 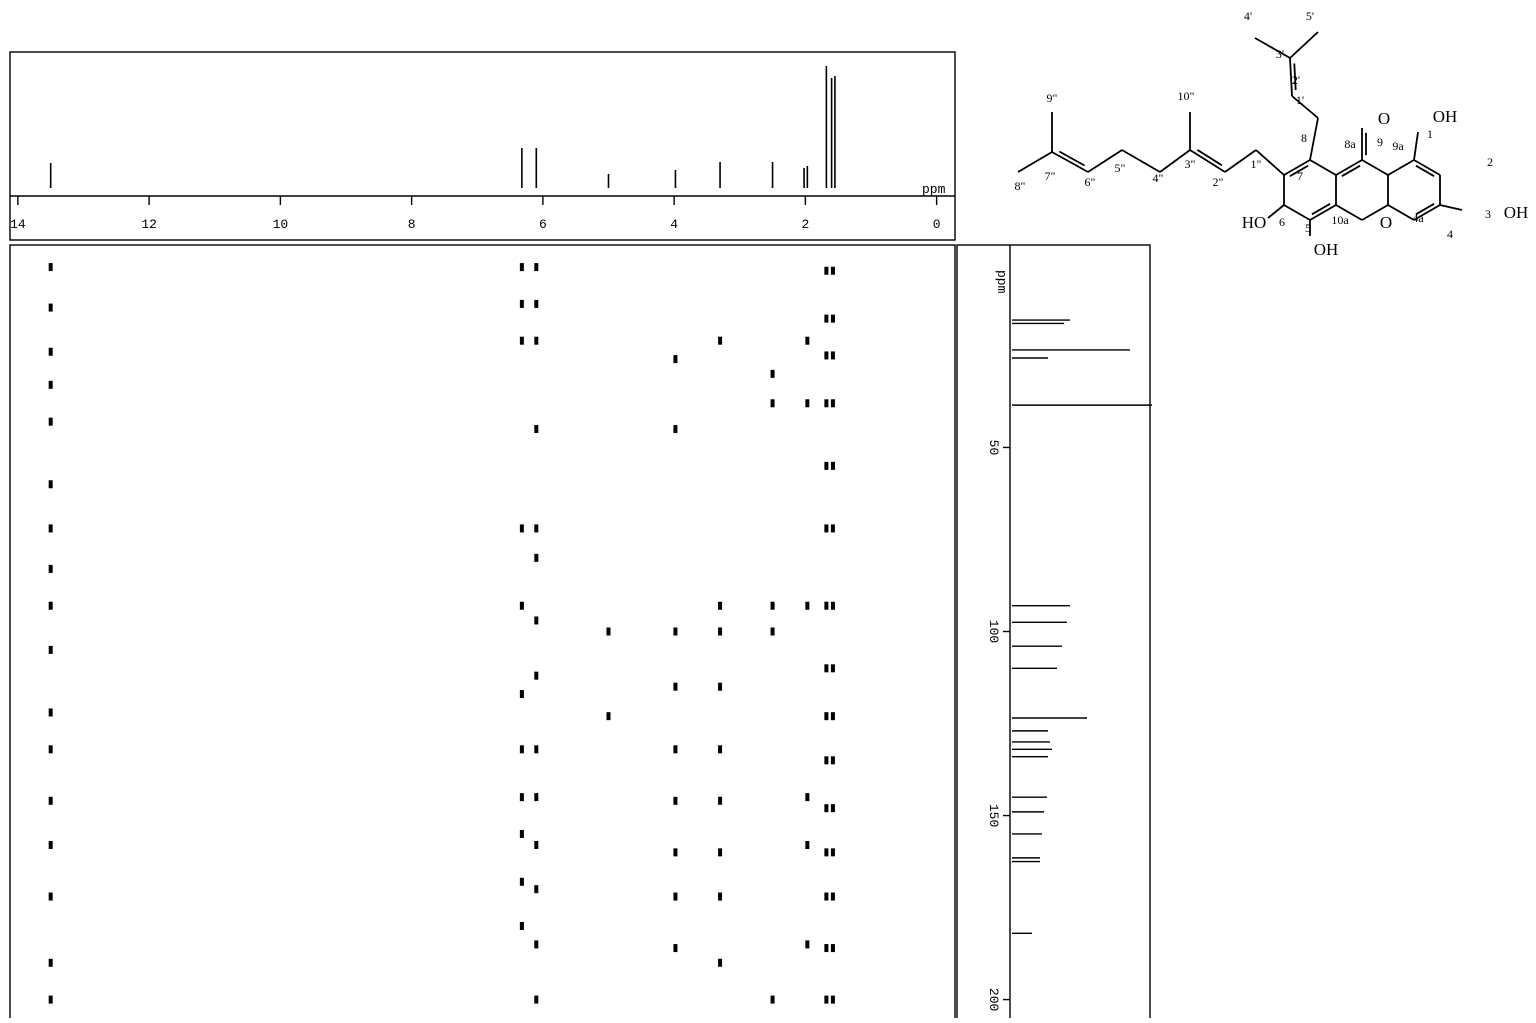 What do you see at coordinates (1490, 162) in the screenshot?
I see `atom-label: 2` at bounding box center [1490, 162].